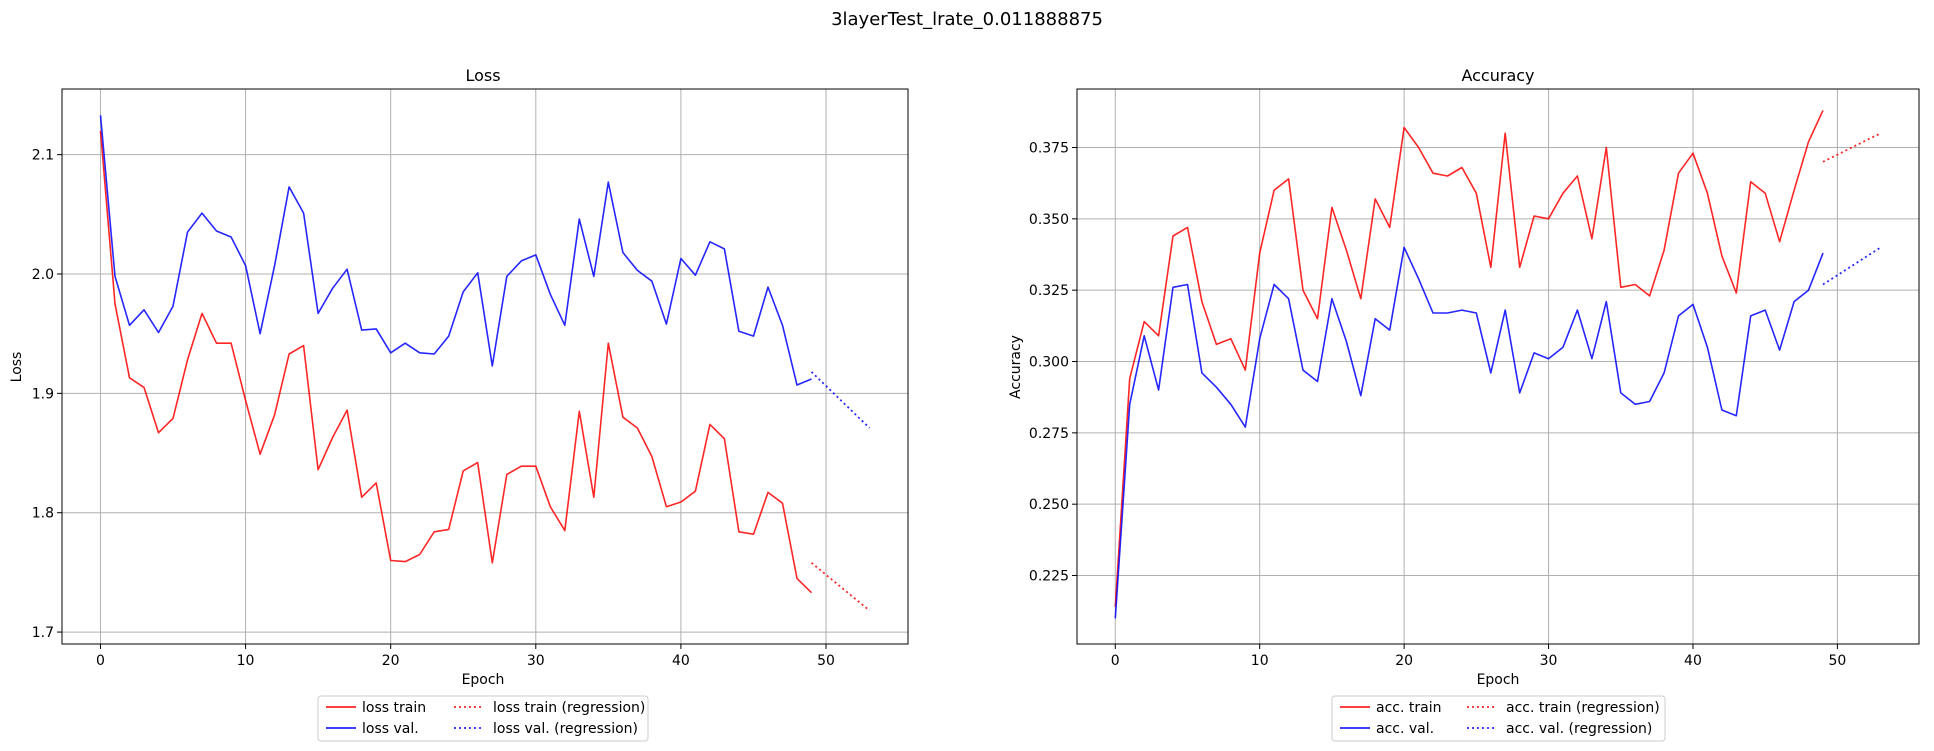 Image resolution: width=1934 pixels, height=751 pixels. I want to click on accuracy-legend-label-acc-val: acc. val., so click(1405, 729).